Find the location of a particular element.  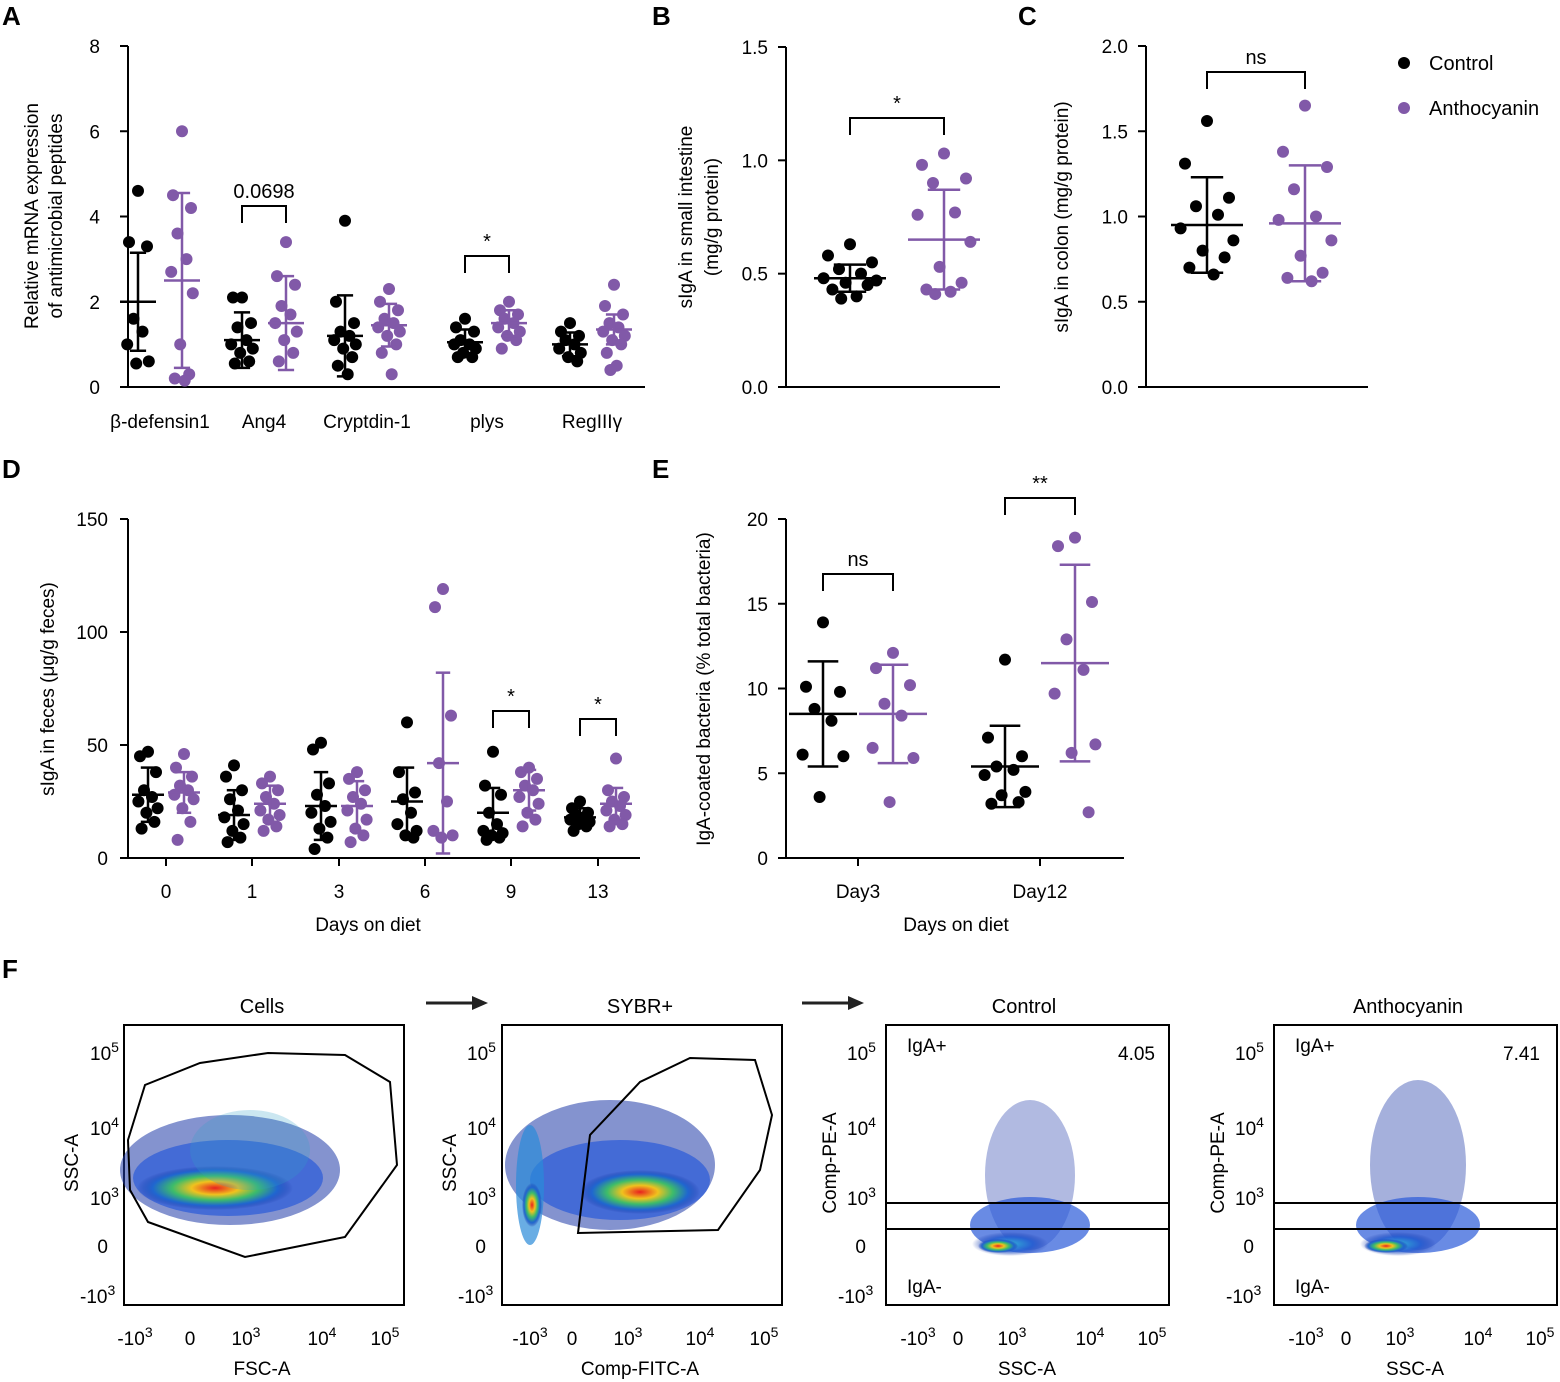

legend-control-label: Control is located at coordinates (1461, 64).